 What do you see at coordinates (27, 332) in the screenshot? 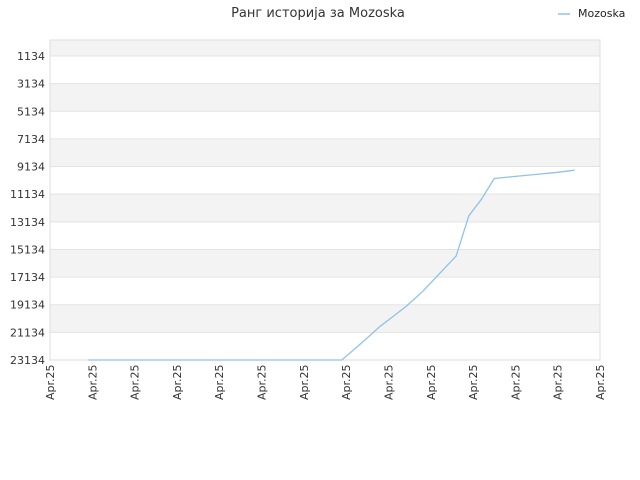
I see `y-tick-label: 21134` at bounding box center [27, 332].